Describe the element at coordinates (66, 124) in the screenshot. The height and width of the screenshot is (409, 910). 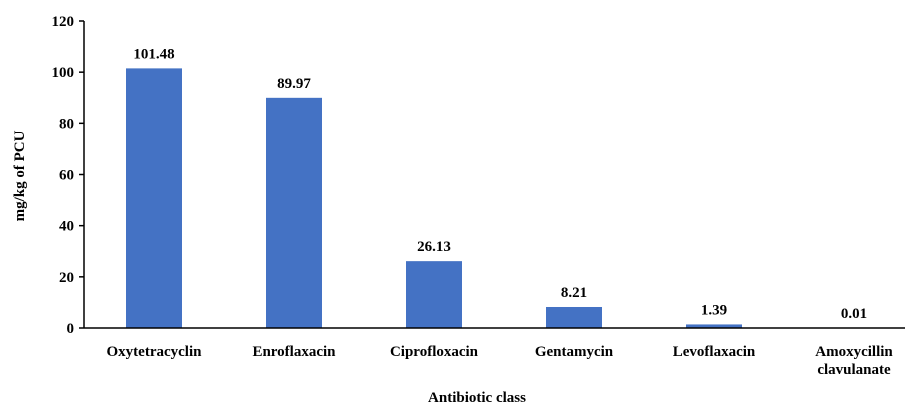
I see `y-tick-label: 80` at that location.